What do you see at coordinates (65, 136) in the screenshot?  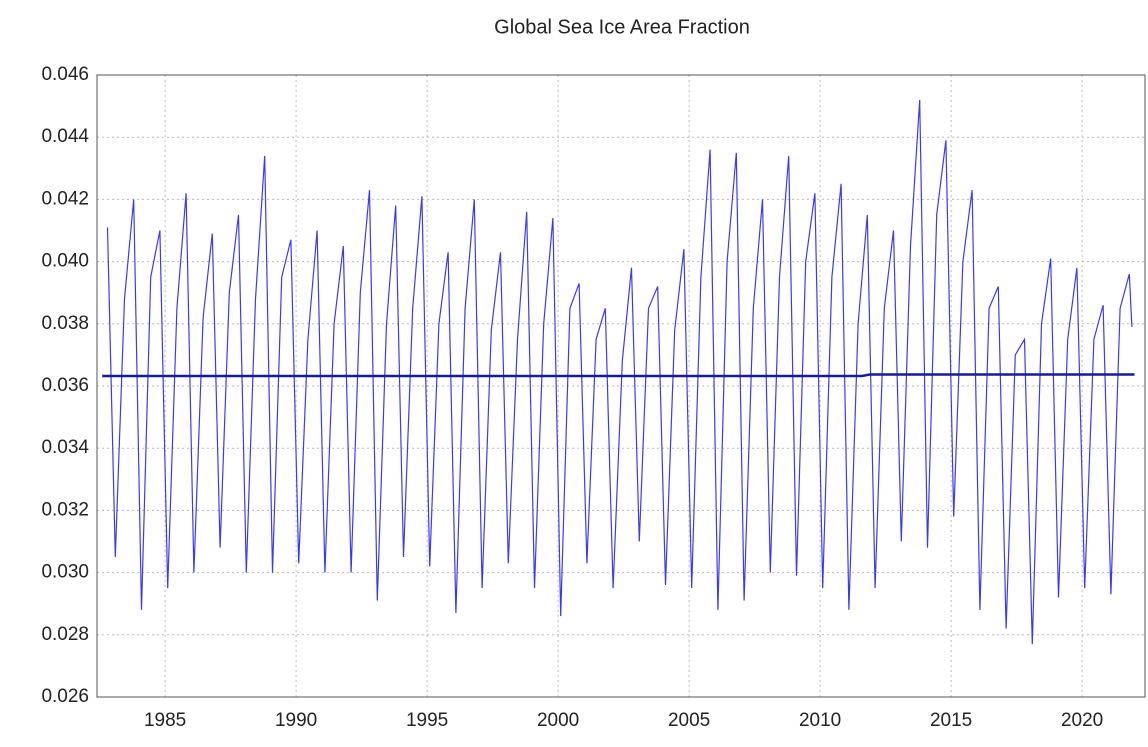 I see `y-tick-label: 0.044` at bounding box center [65, 136].